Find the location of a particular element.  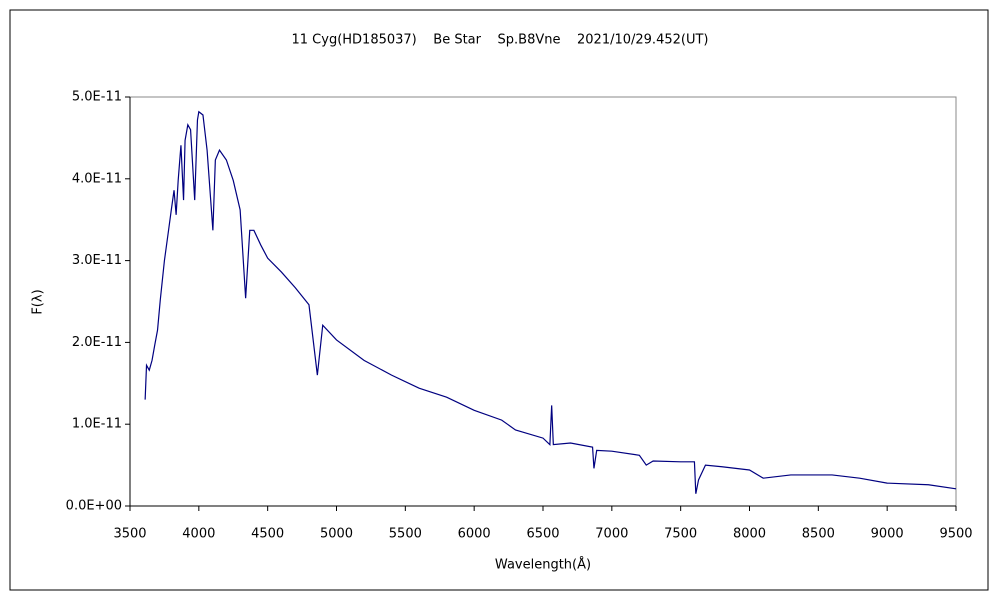

x-tick-label: 7500 is located at coordinates (680, 534).